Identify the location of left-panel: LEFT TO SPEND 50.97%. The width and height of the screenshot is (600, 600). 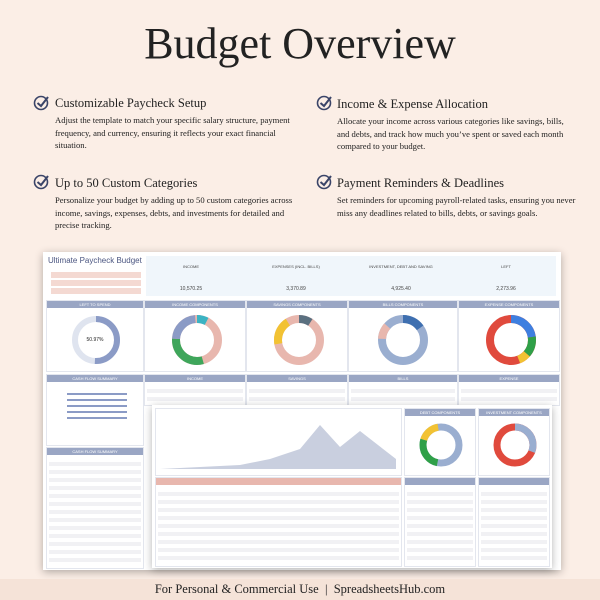
(95, 336).